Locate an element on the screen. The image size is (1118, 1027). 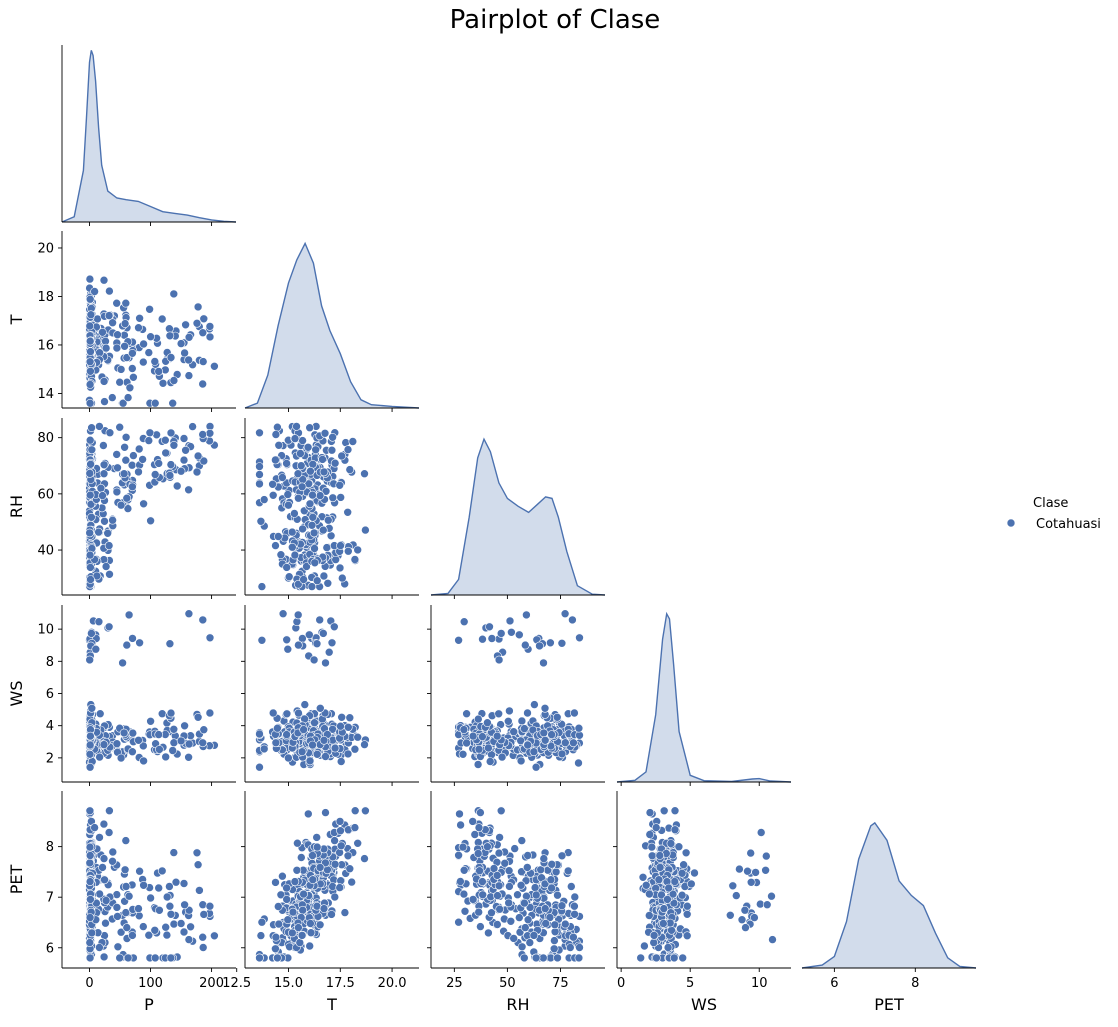
legend-item-label: Cotahuasi is located at coordinates (1068, 524).